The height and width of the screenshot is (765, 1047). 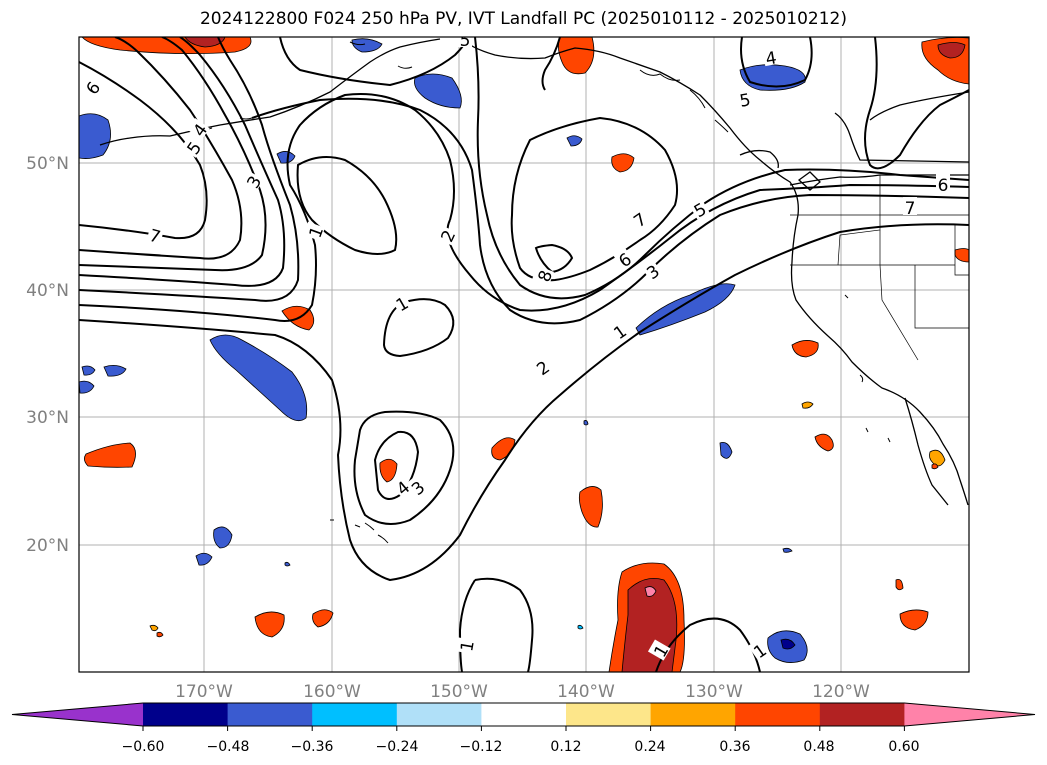 I want to click on colorbar-segments, so click(x=523, y=716).